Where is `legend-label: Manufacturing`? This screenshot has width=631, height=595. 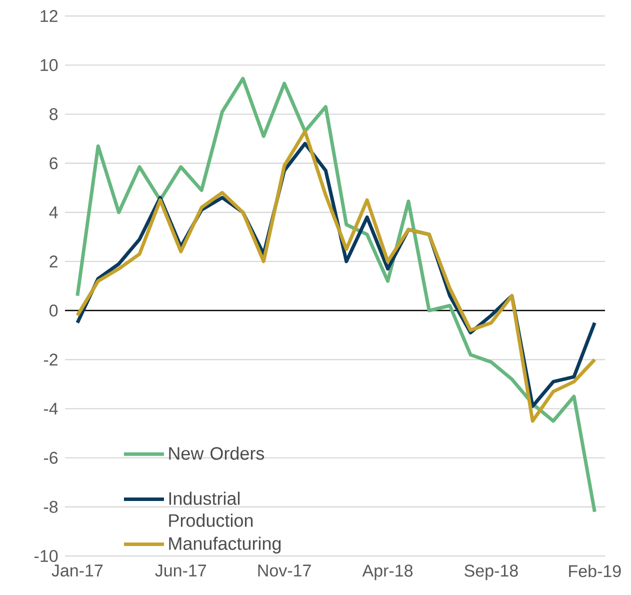
legend-label: Manufacturing is located at coordinates (225, 545).